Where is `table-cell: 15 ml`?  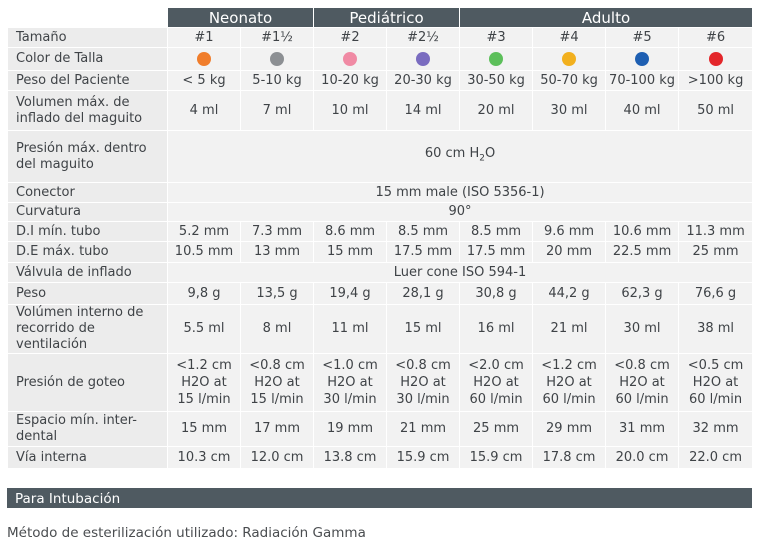 table-cell: 15 ml is located at coordinates (423, 329).